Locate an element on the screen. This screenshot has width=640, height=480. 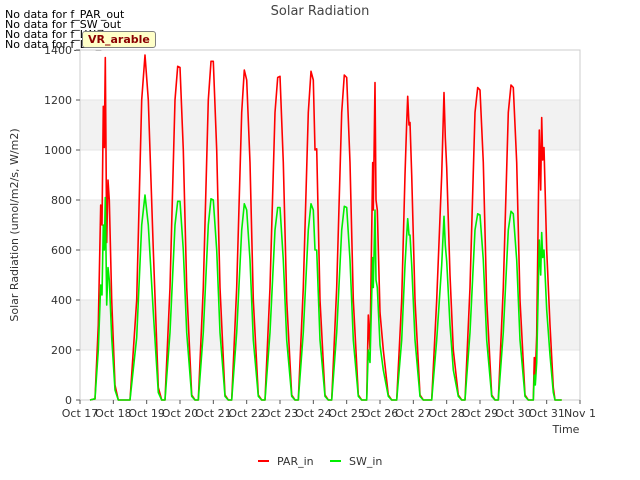
x-tick-label-7: Oct 24 is located at coordinates (313, 413).